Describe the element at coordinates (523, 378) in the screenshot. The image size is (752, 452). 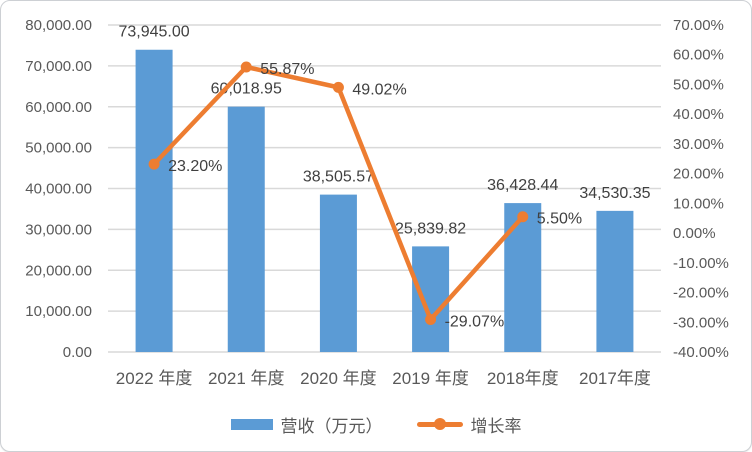
I see `category-label: 2018年度` at that location.